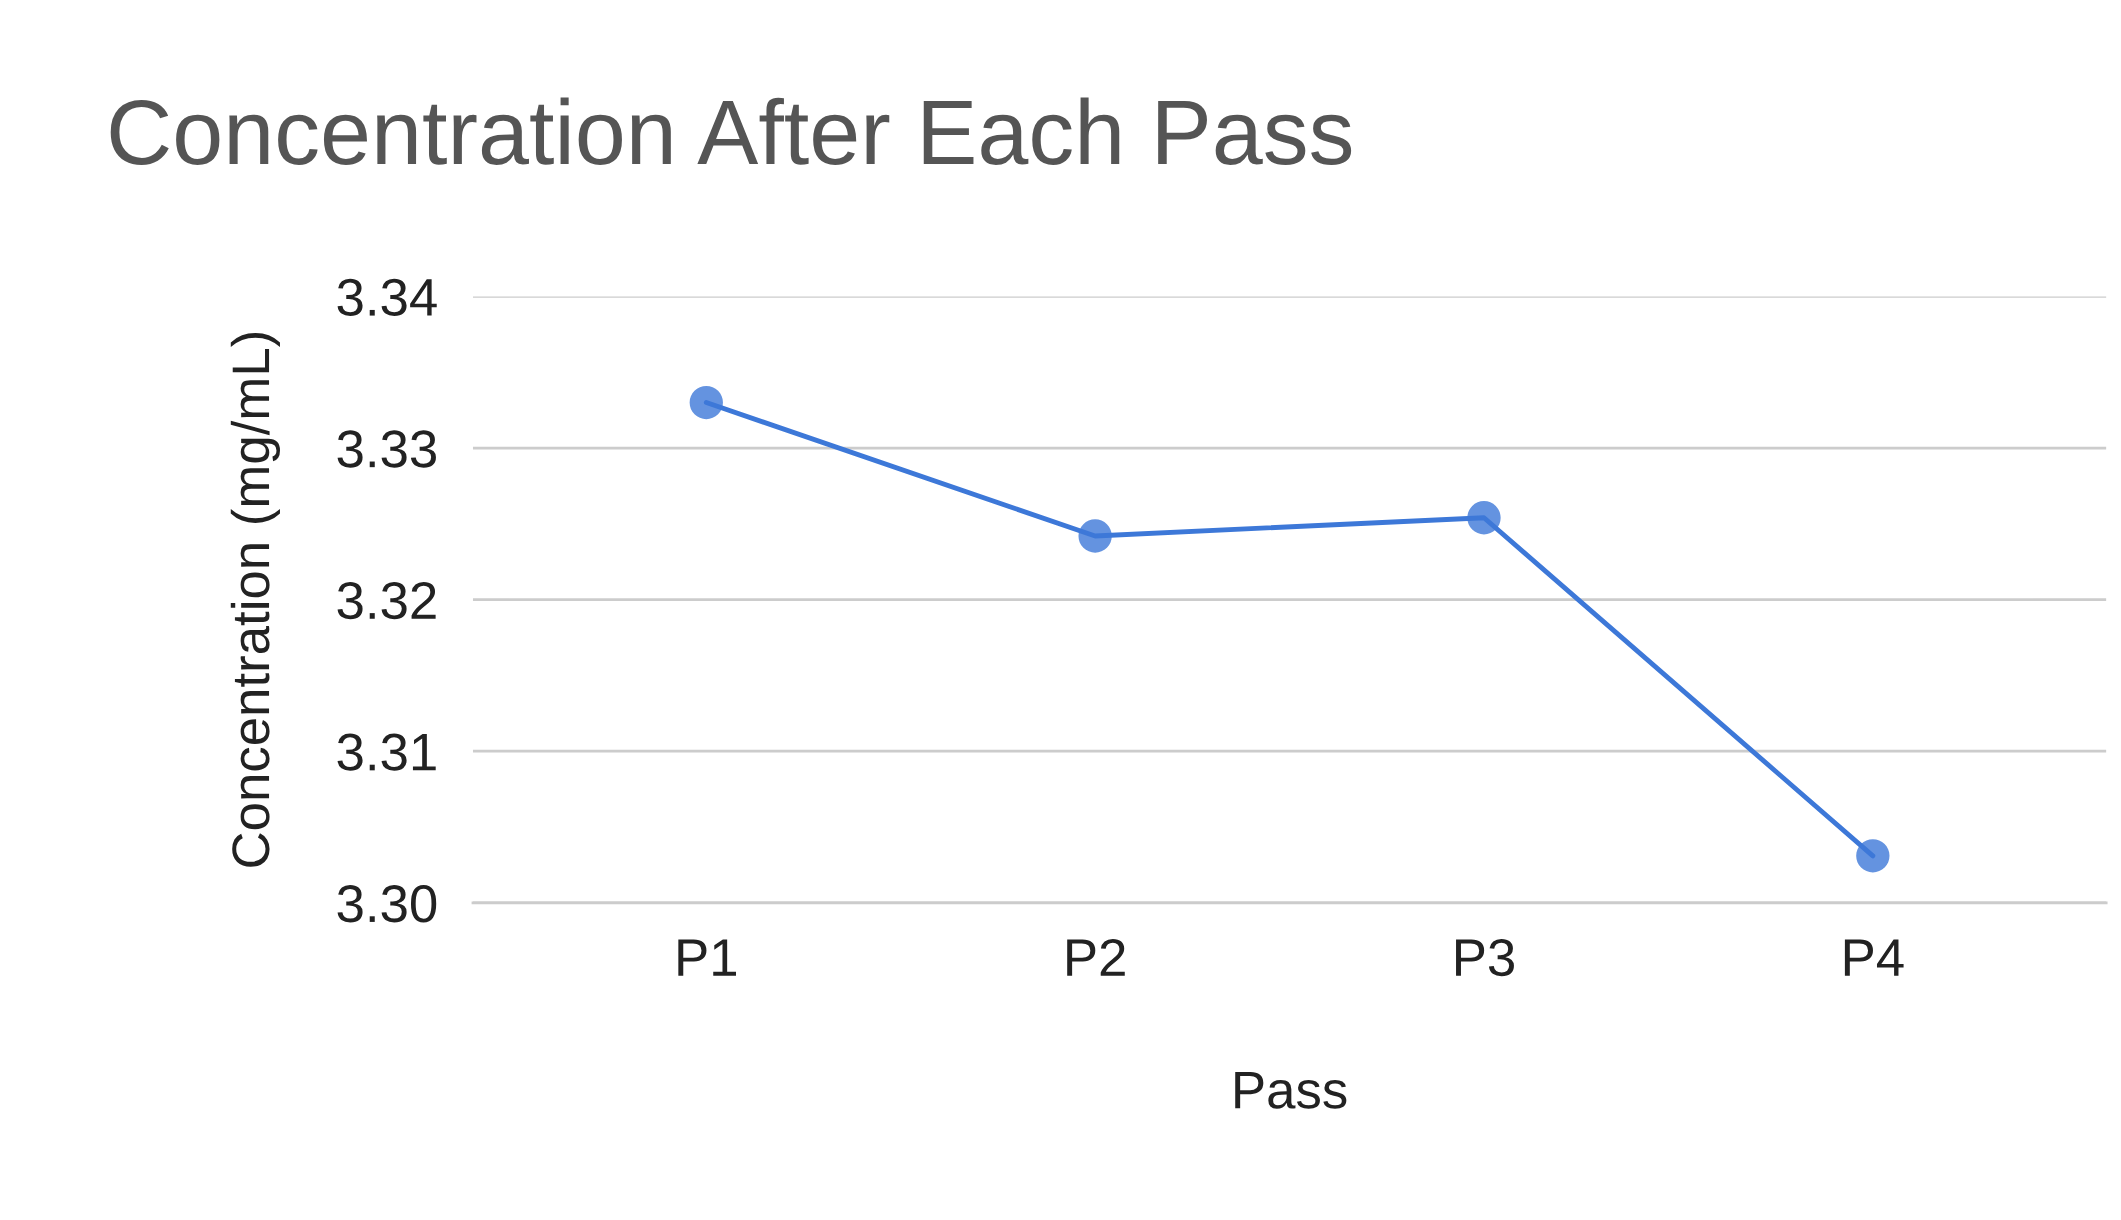 The image size is (2121, 1220). I want to click on y-tick-label: 3.32, so click(386, 600).